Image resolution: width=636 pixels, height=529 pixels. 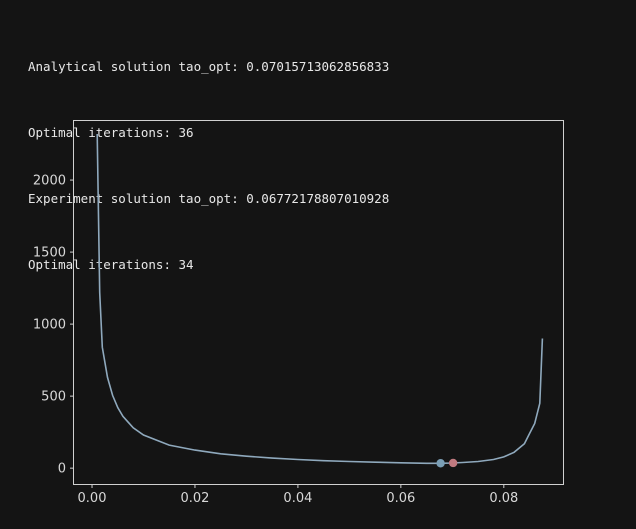 What do you see at coordinates (49, 253) in the screenshot?
I see `y-tick-label: 1500` at bounding box center [49, 253].